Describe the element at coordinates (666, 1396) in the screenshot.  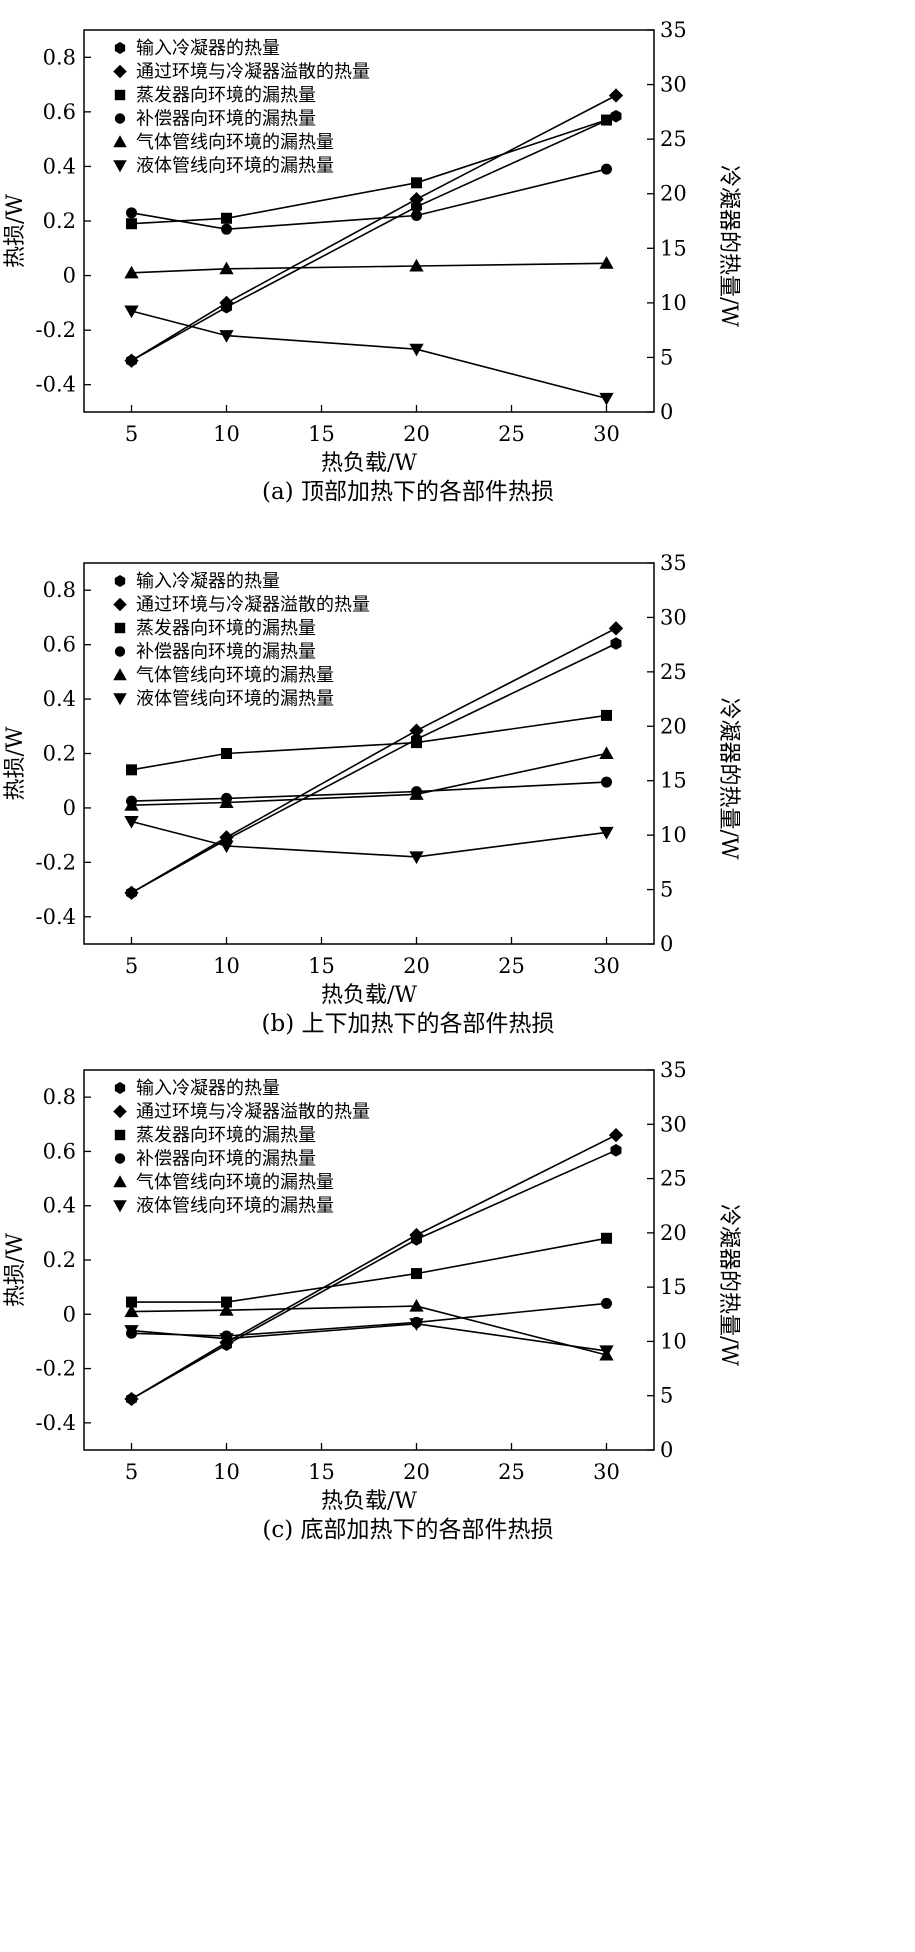
I see `y-right-tick-label: 5` at that location.